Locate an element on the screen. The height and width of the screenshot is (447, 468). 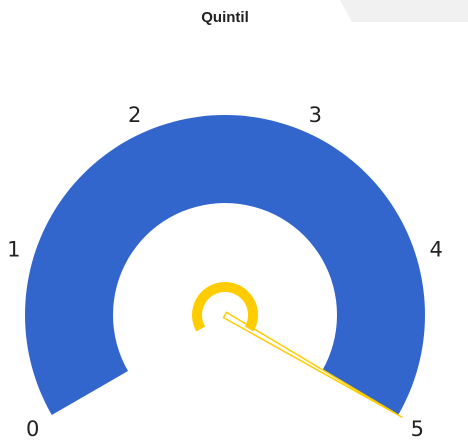
tick-label: 1 is located at coordinates (13, 249).